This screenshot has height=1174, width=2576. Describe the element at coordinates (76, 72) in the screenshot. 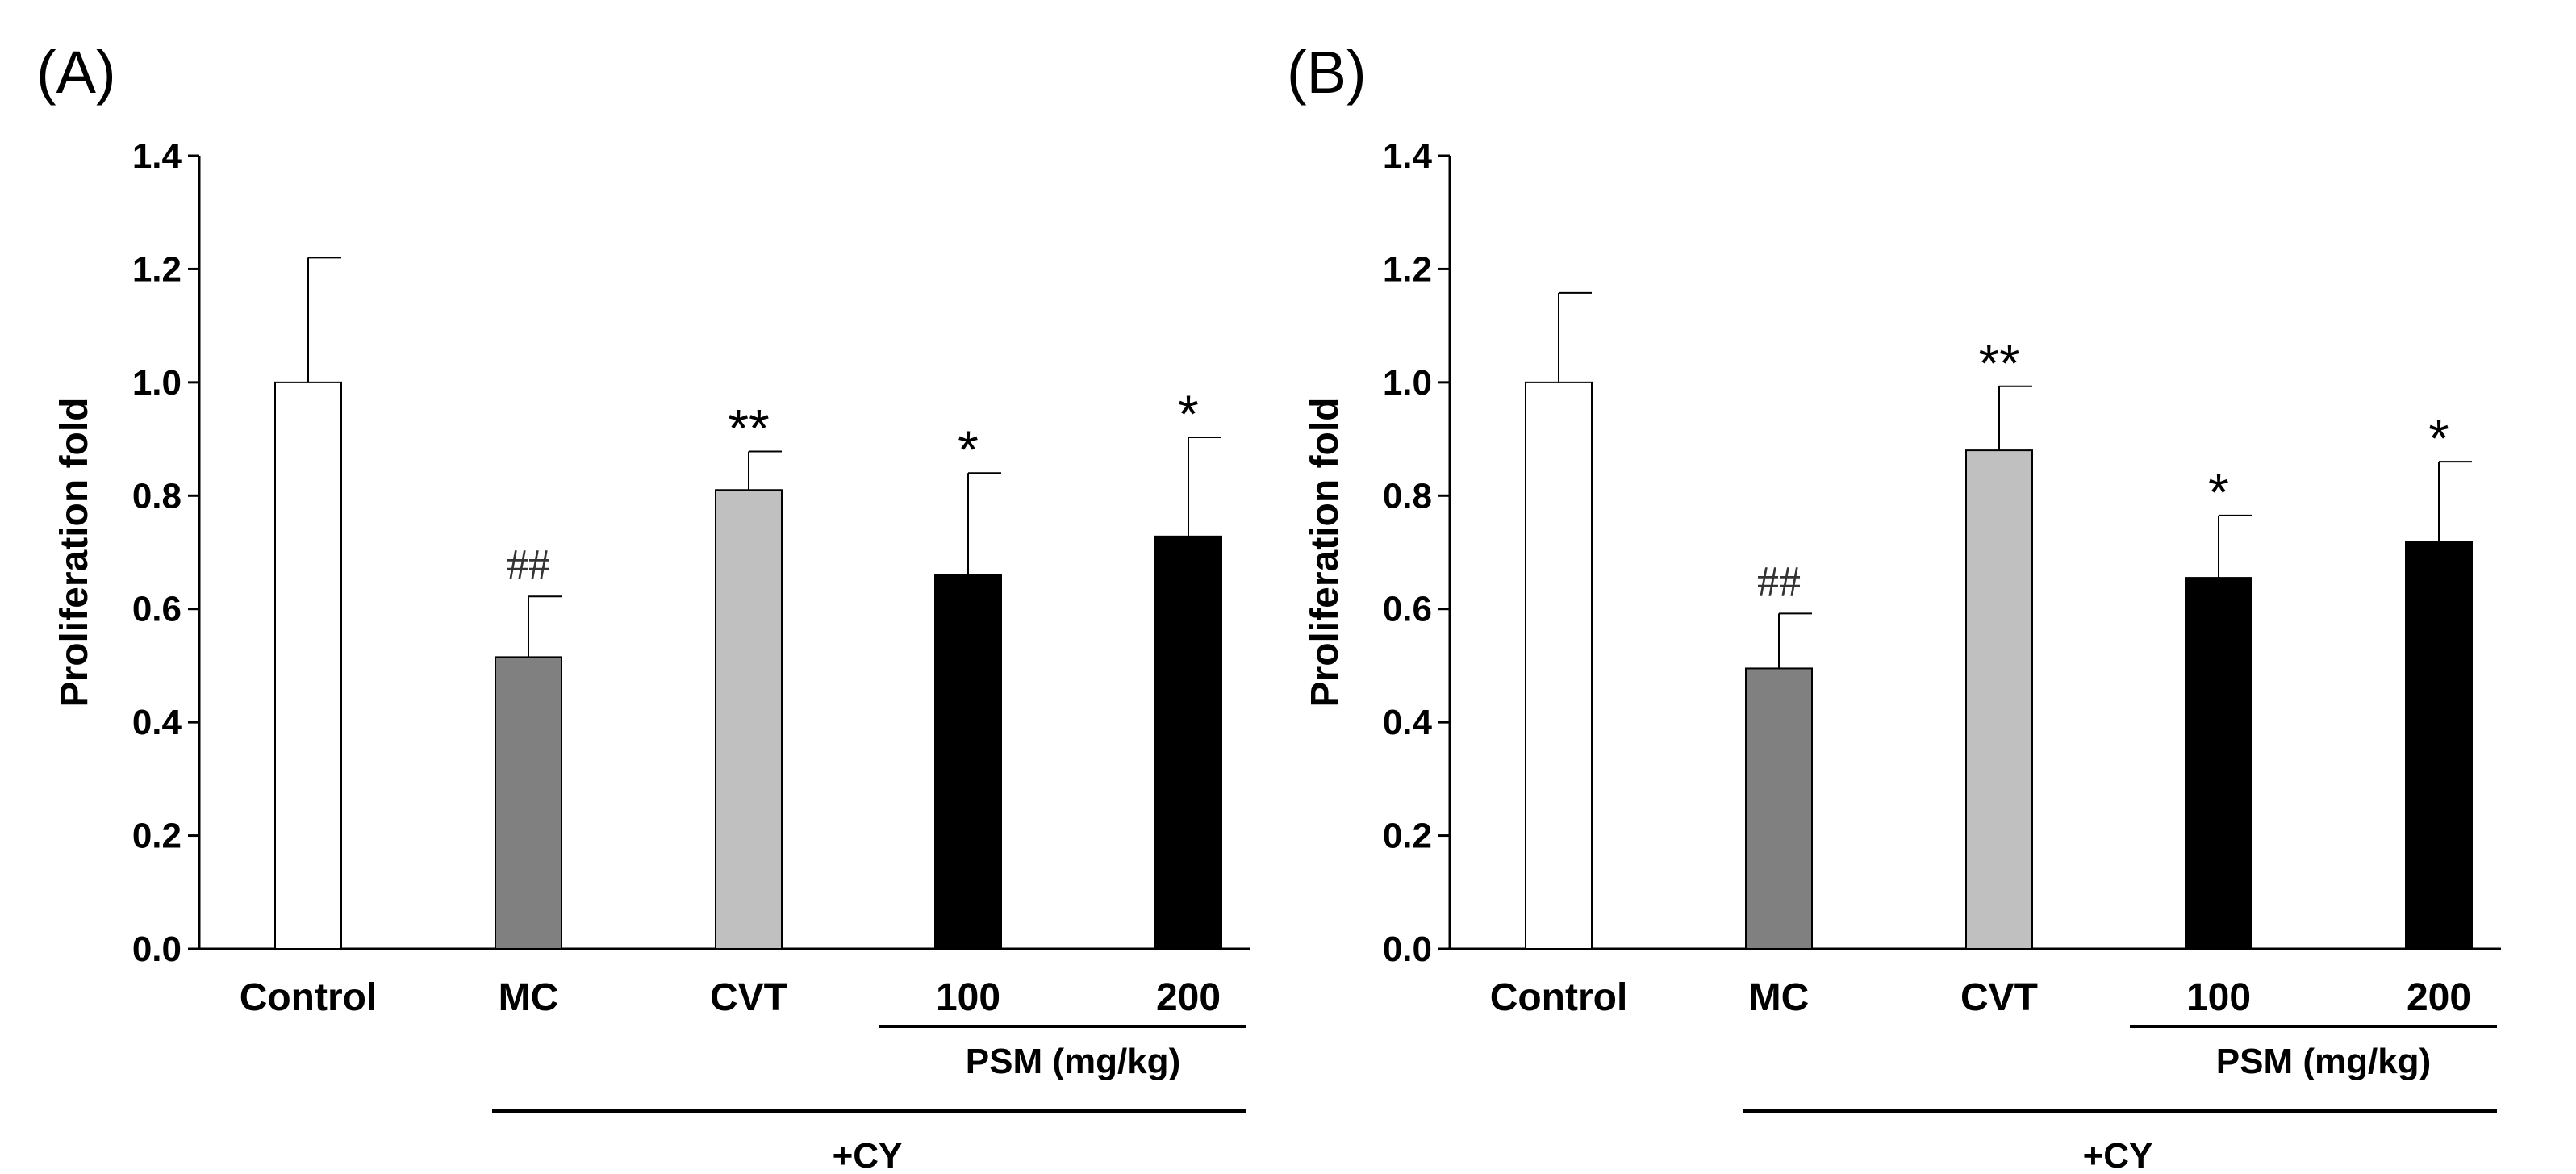

I see `panel-label: (A)` at that location.